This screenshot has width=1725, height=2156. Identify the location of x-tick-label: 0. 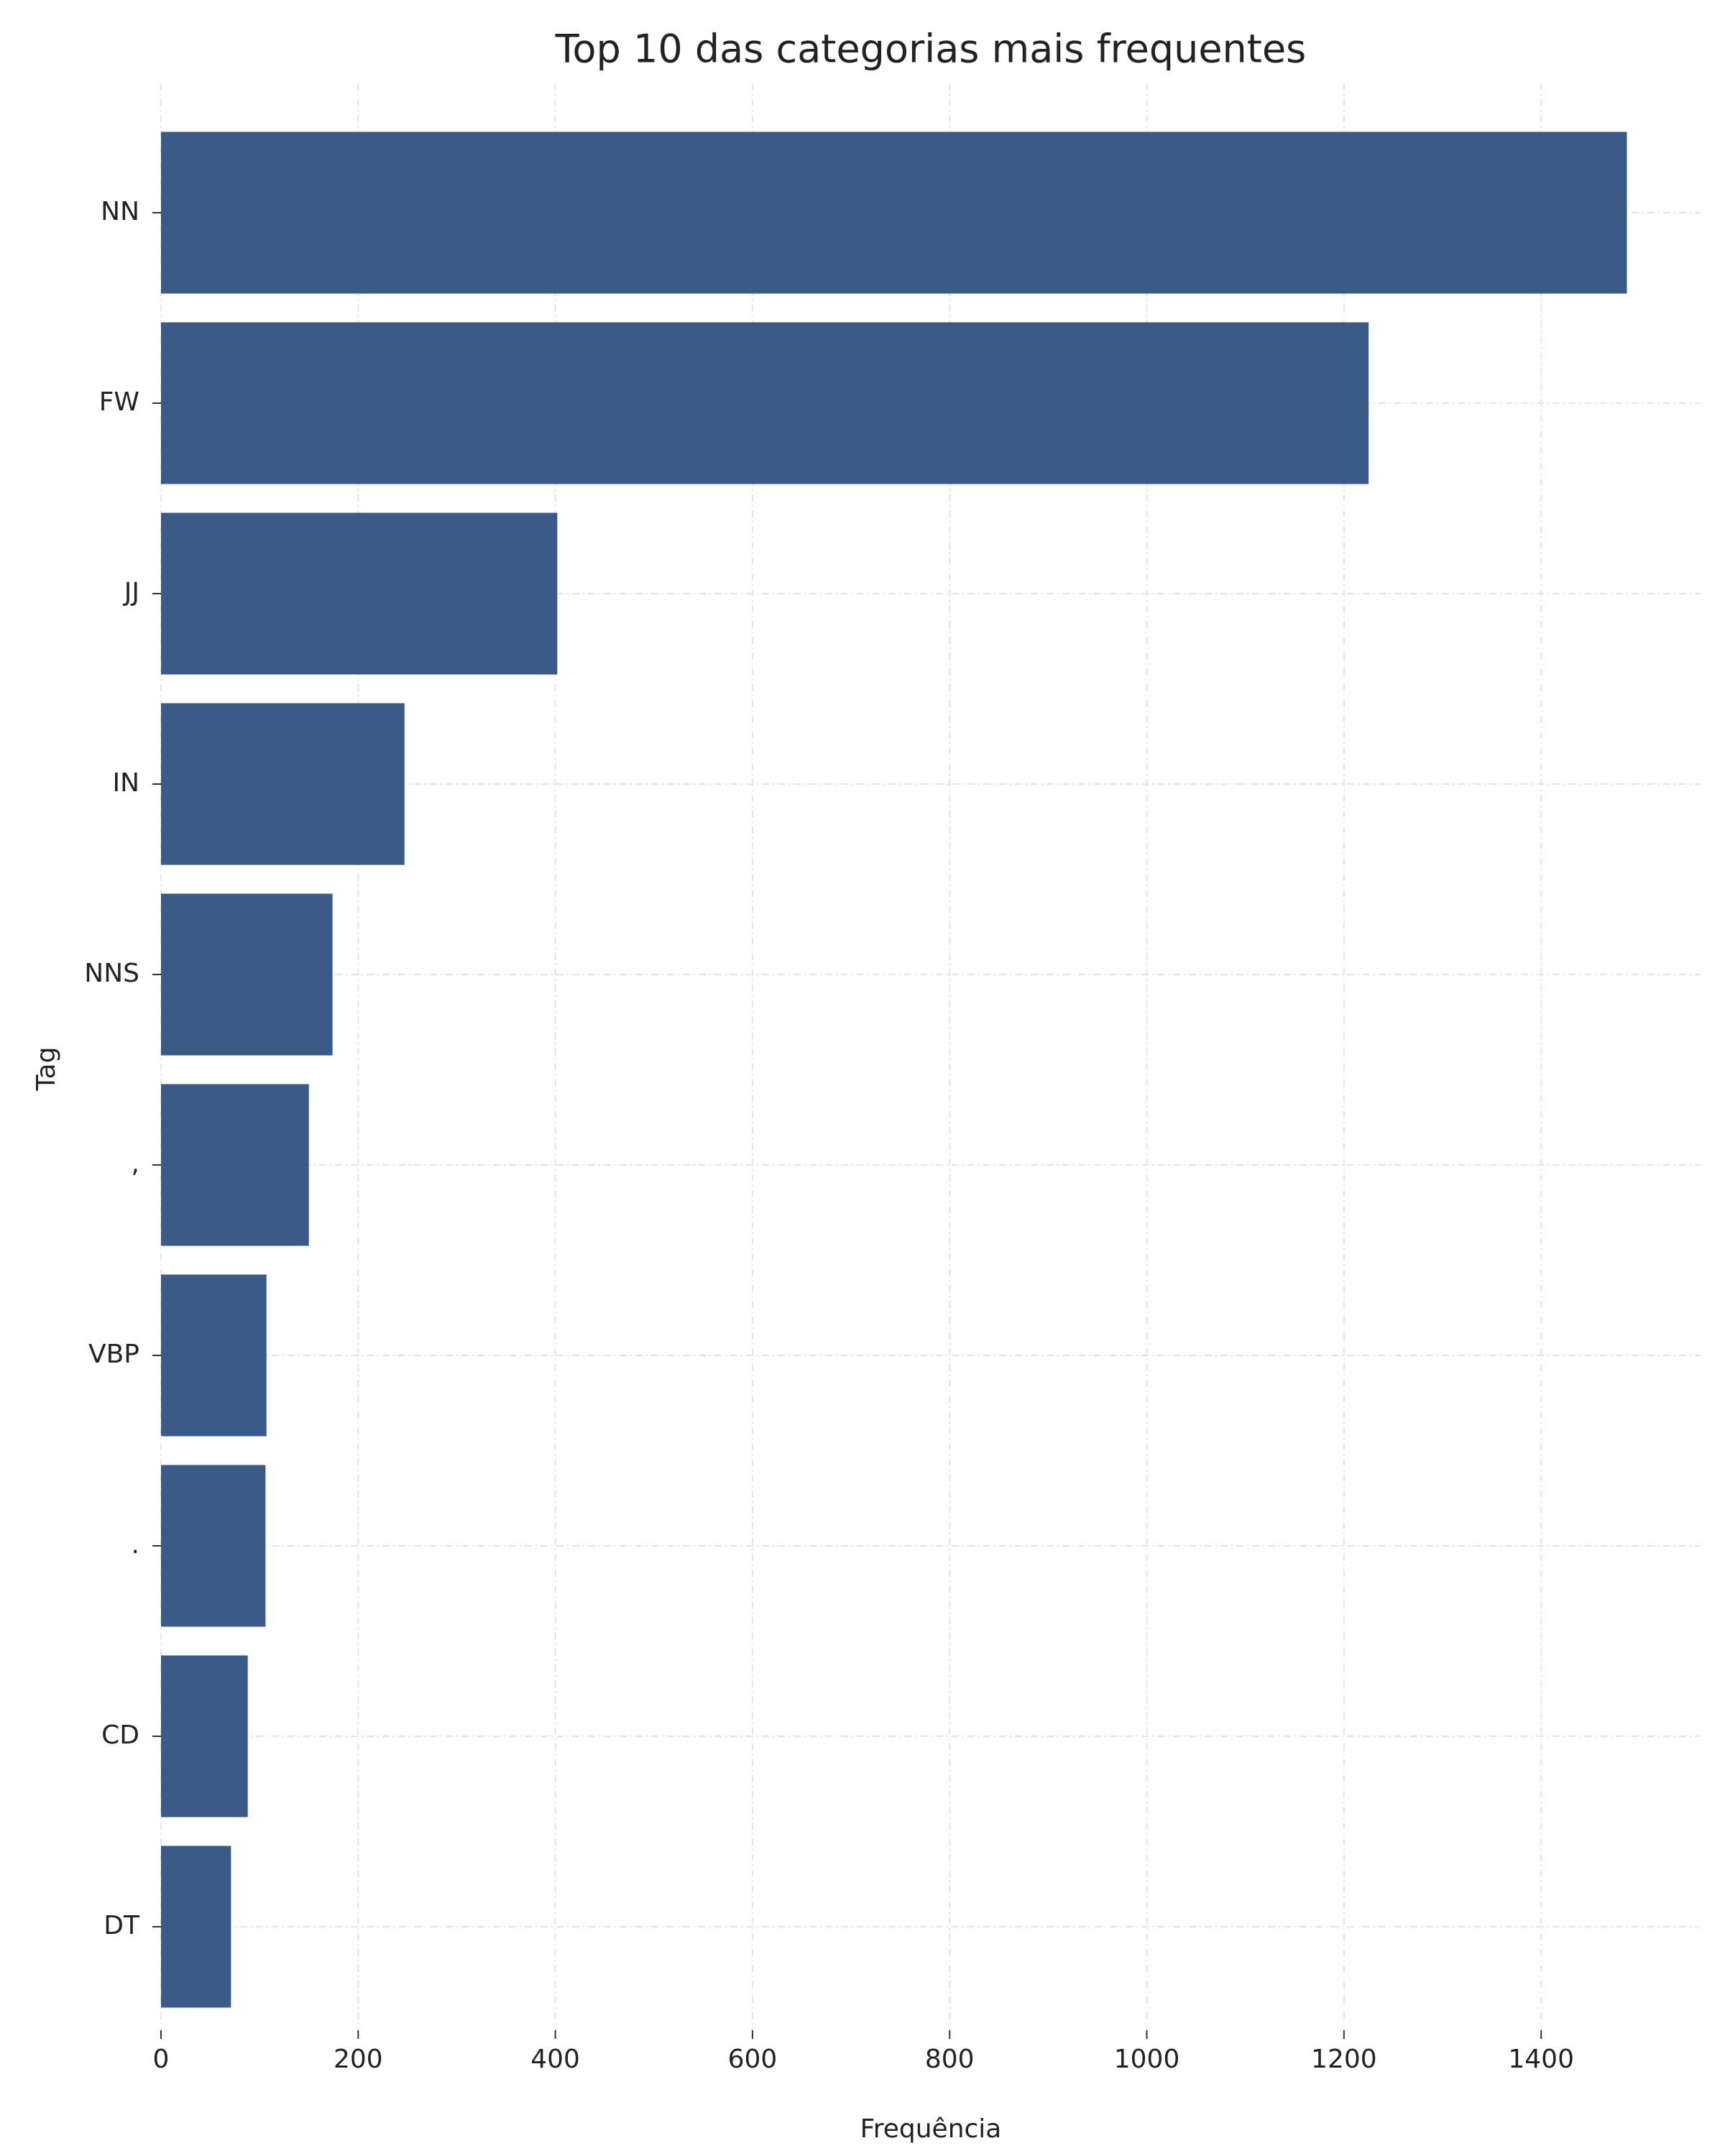
(161, 2059).